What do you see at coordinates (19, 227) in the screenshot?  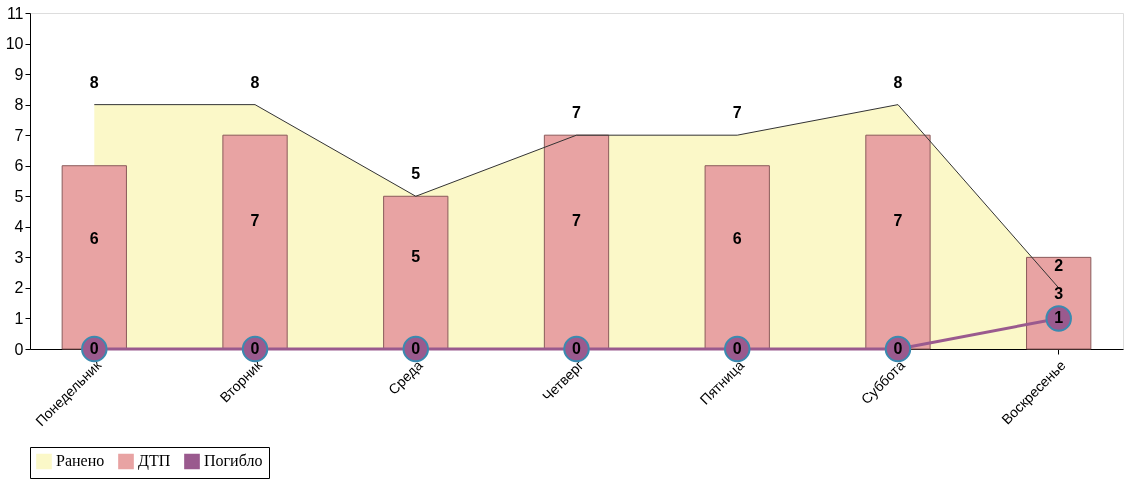 I see `y-tick-label: 4` at bounding box center [19, 227].